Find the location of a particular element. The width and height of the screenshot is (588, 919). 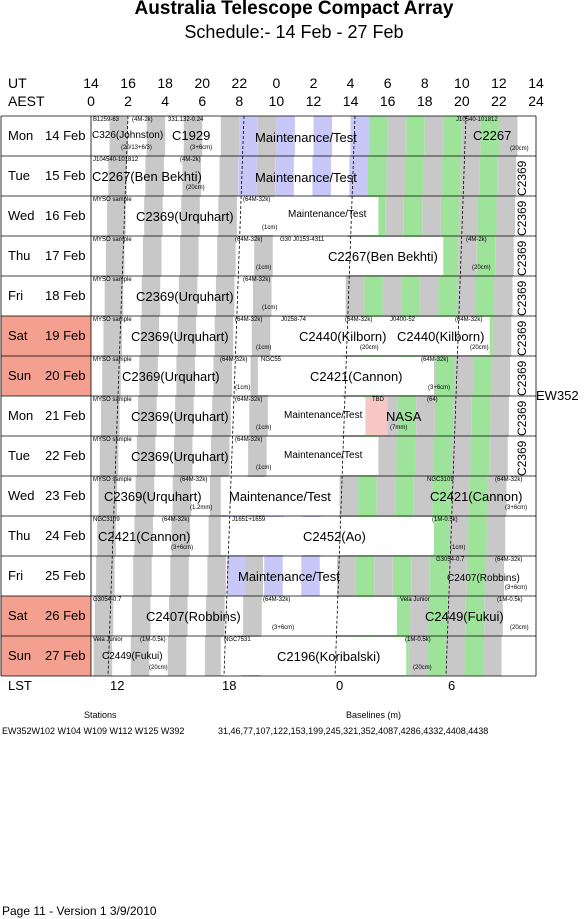

project-label: (64) is located at coordinates (432, 400).